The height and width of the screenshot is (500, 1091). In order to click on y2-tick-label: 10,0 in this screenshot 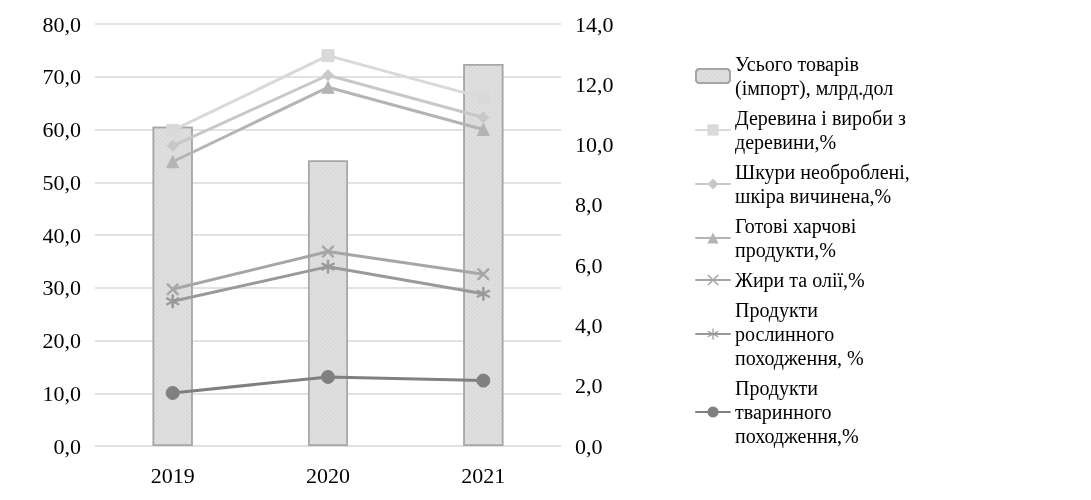, I will do `click(594, 145)`.